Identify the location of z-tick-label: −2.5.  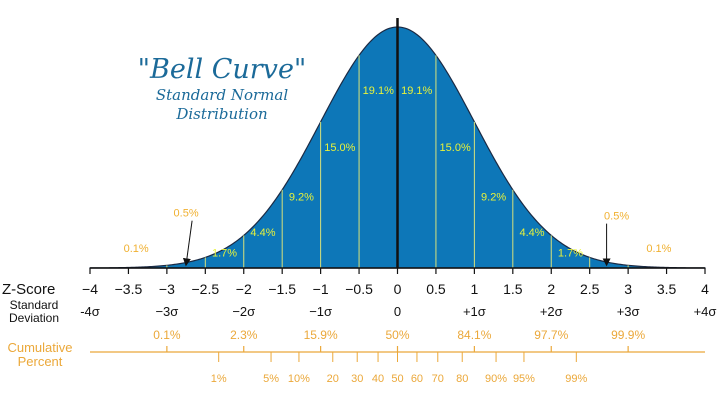
(205, 289).